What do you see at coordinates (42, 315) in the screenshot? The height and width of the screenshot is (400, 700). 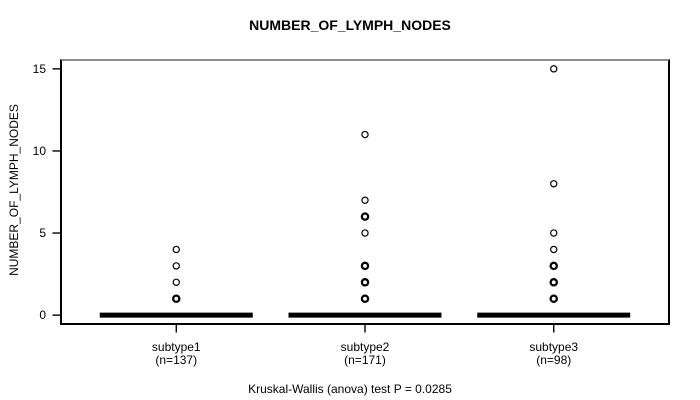 I see `y-tick-label: 0` at bounding box center [42, 315].